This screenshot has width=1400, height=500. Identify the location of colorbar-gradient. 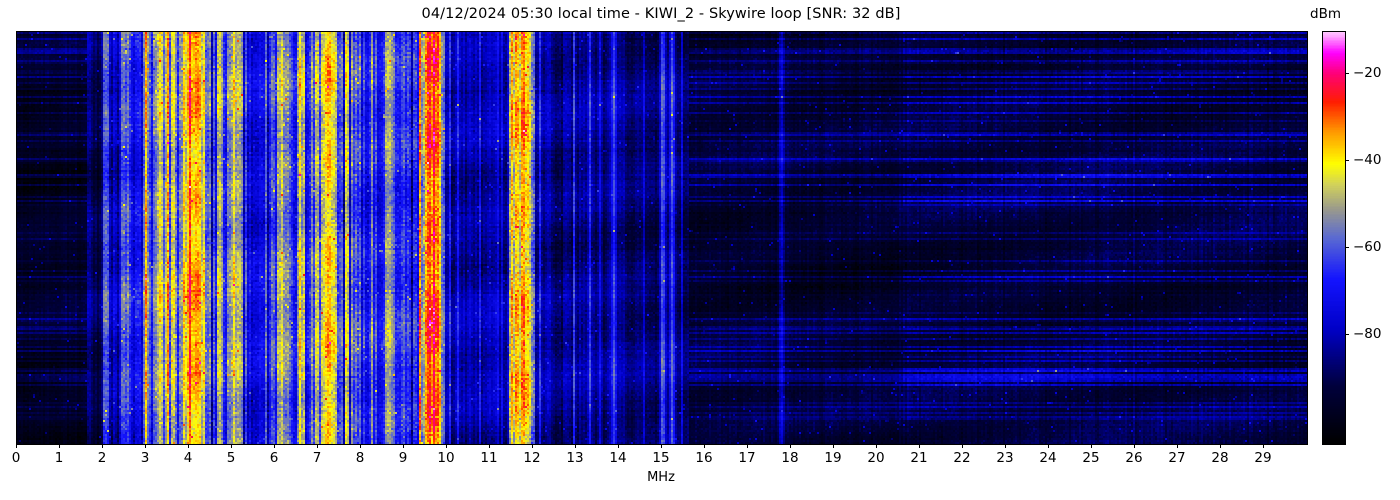
(1334, 238).